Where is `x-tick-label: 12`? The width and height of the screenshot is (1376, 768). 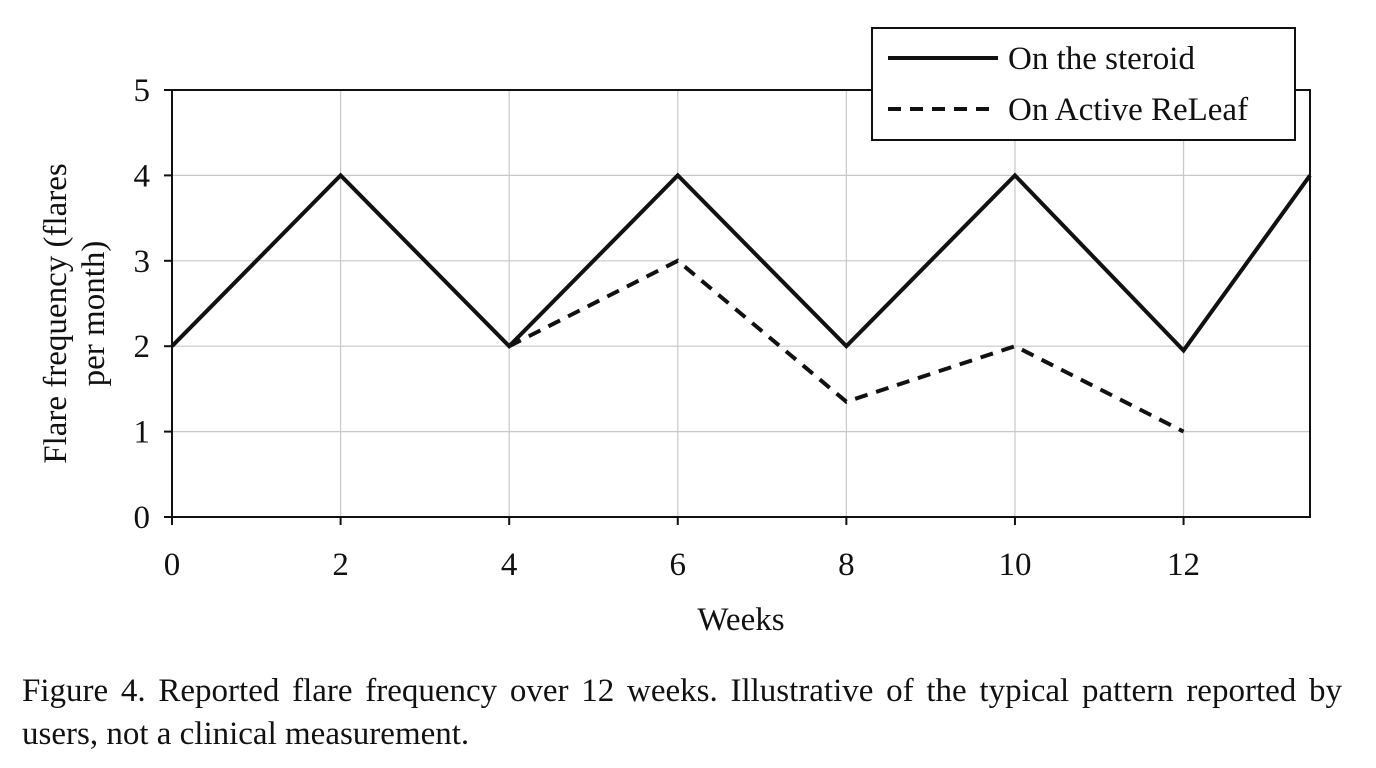
x-tick-label: 12 is located at coordinates (1183, 565).